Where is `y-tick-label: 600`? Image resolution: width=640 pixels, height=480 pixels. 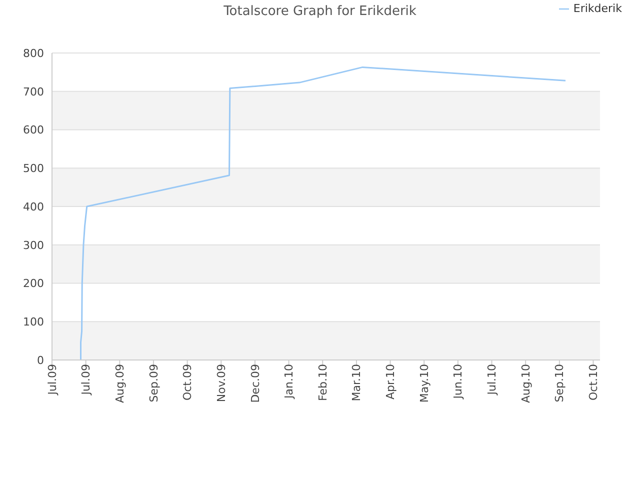 y-tick-label: 600 is located at coordinates (33, 130).